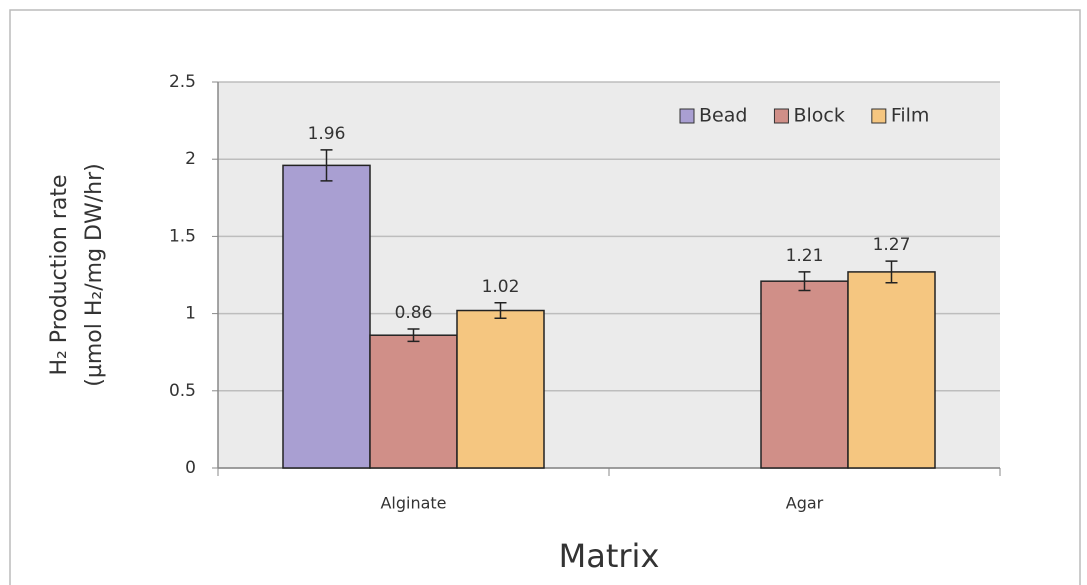  Describe the element at coordinates (892, 245) in the screenshot. I see `data-label: 1.27` at that location.